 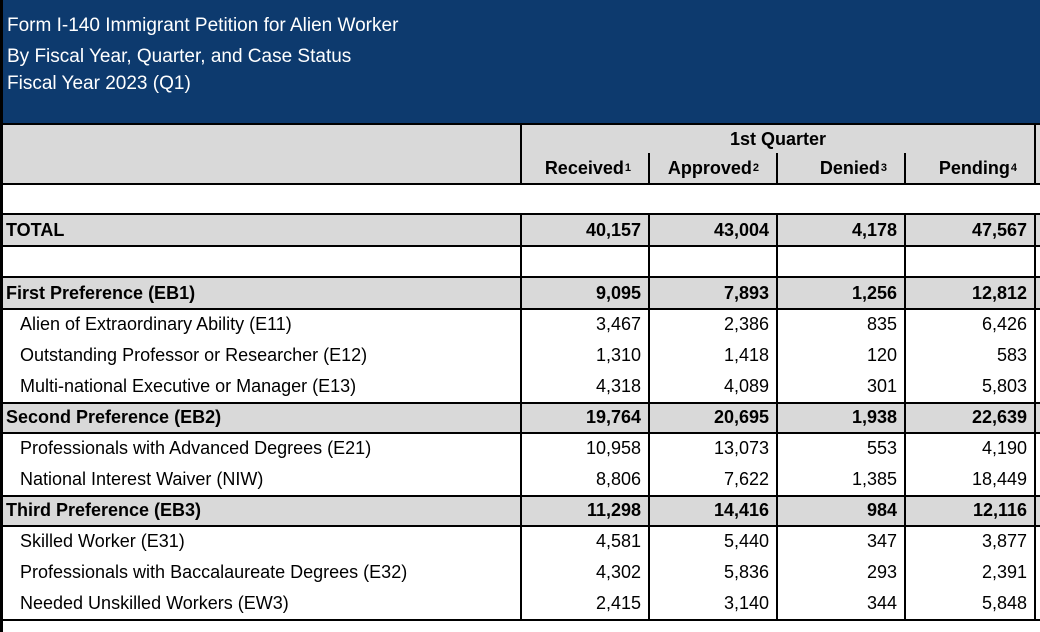 I want to click on column-label: Received, so click(x=584, y=167).